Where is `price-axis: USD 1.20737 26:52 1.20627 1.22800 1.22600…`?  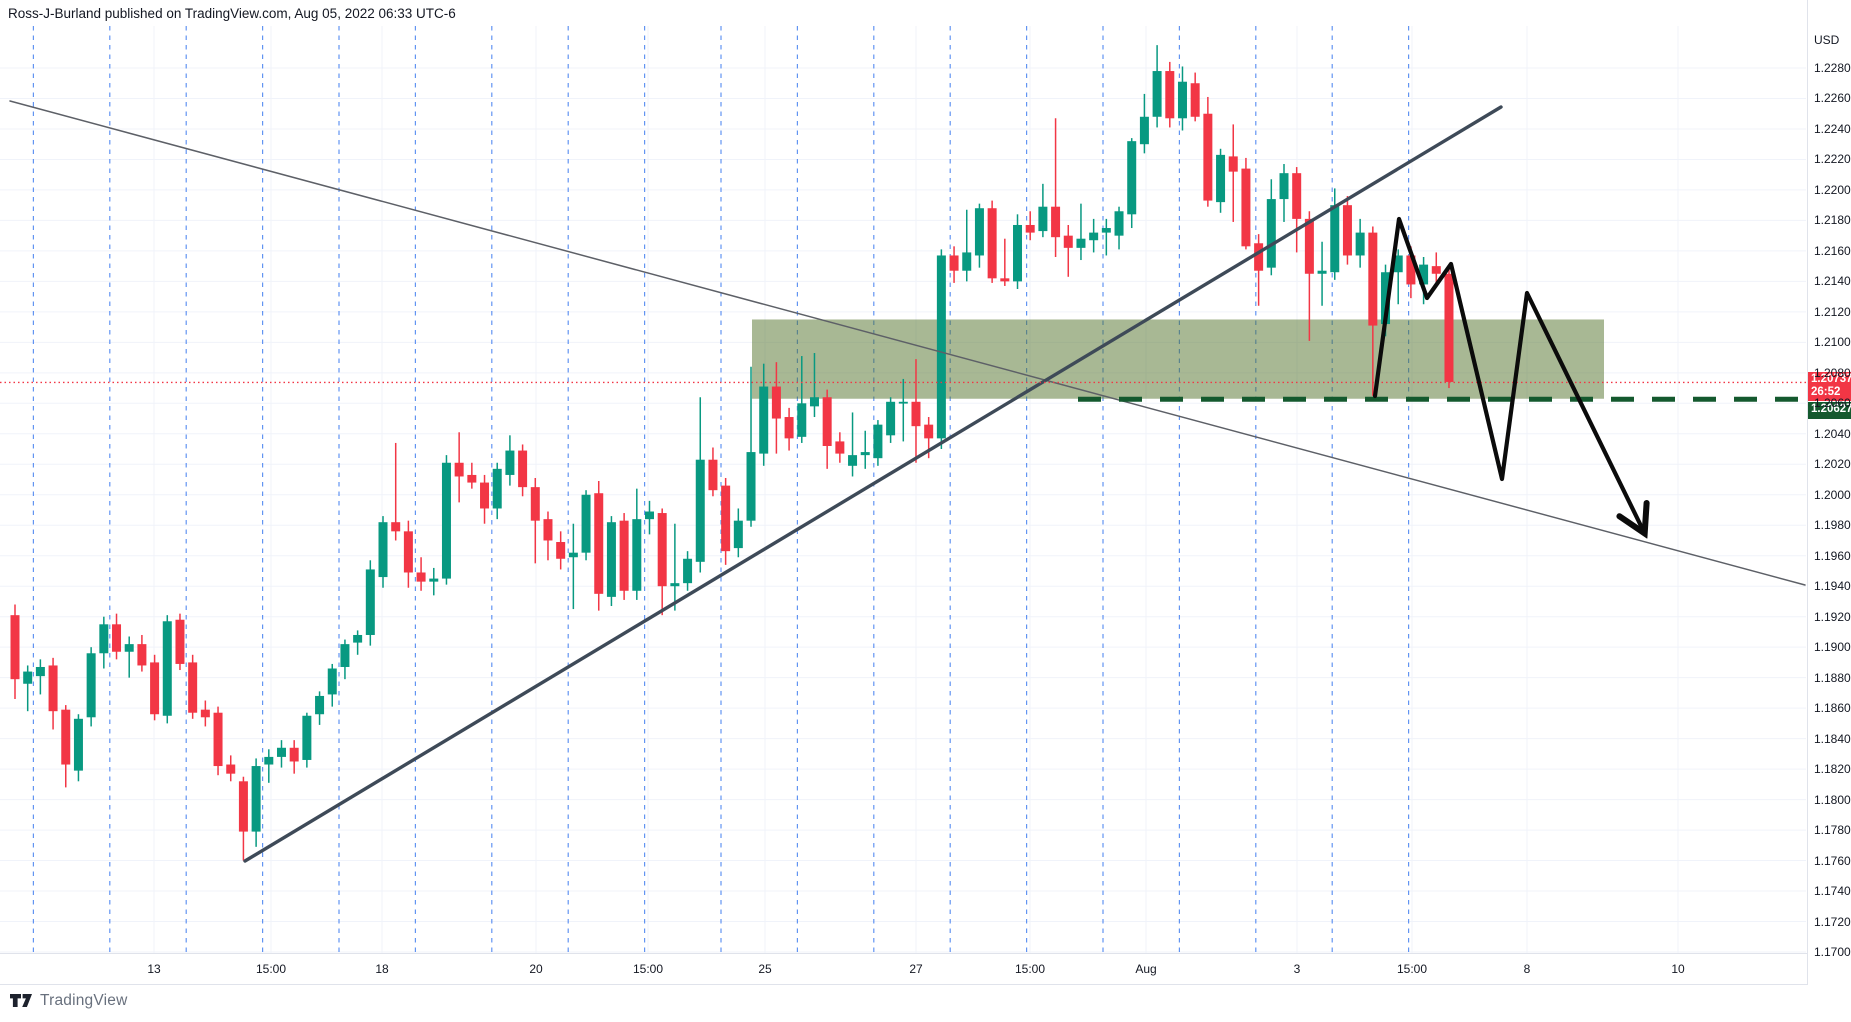 price-axis: USD 1.20737 26:52 1.20627 1.22800 1.22600… is located at coordinates (1829, 492).